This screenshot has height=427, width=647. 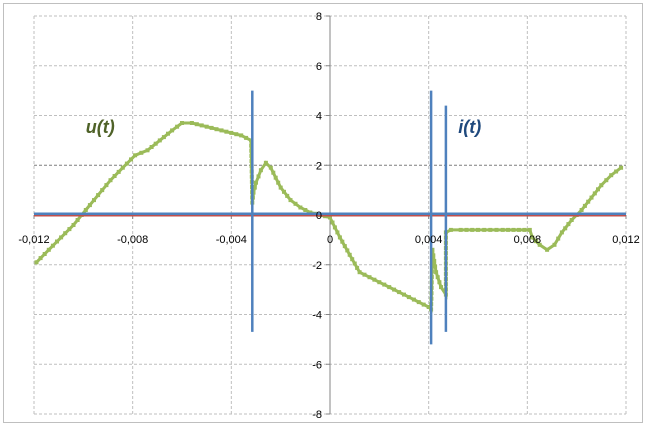 I want to click on y-tick-label: -8, so click(x=317, y=415).